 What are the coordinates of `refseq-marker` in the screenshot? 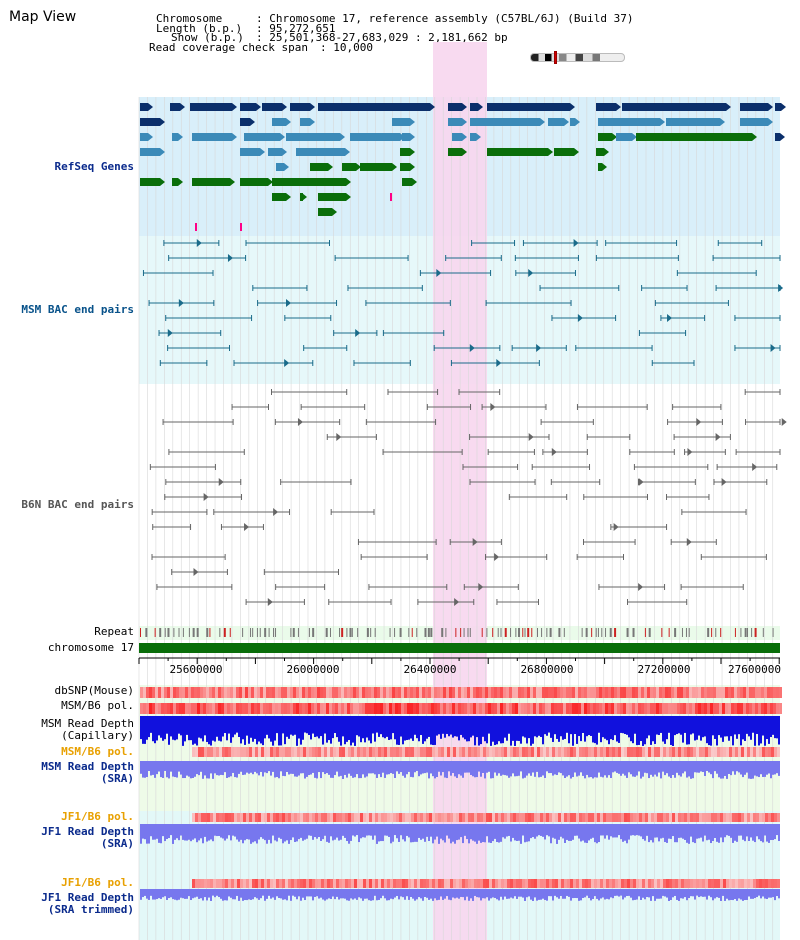 It's located at (241, 227).